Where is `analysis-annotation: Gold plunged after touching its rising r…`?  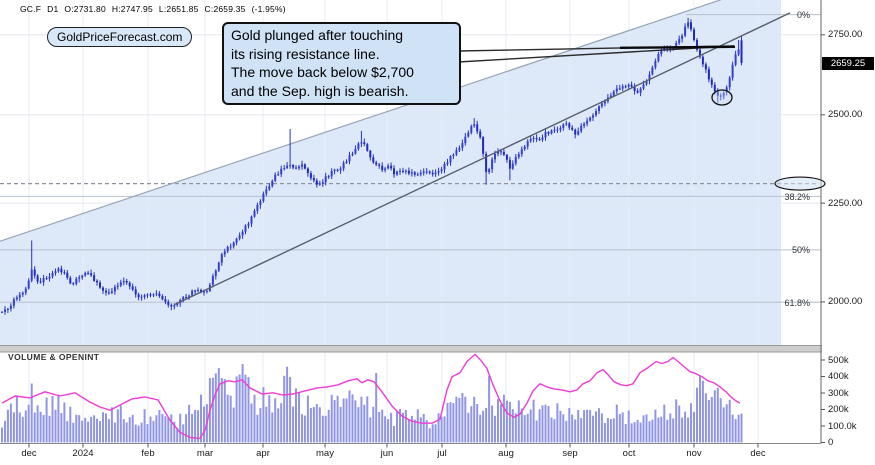
analysis-annotation: Gold plunged after touching its rising r… is located at coordinates (341, 63).